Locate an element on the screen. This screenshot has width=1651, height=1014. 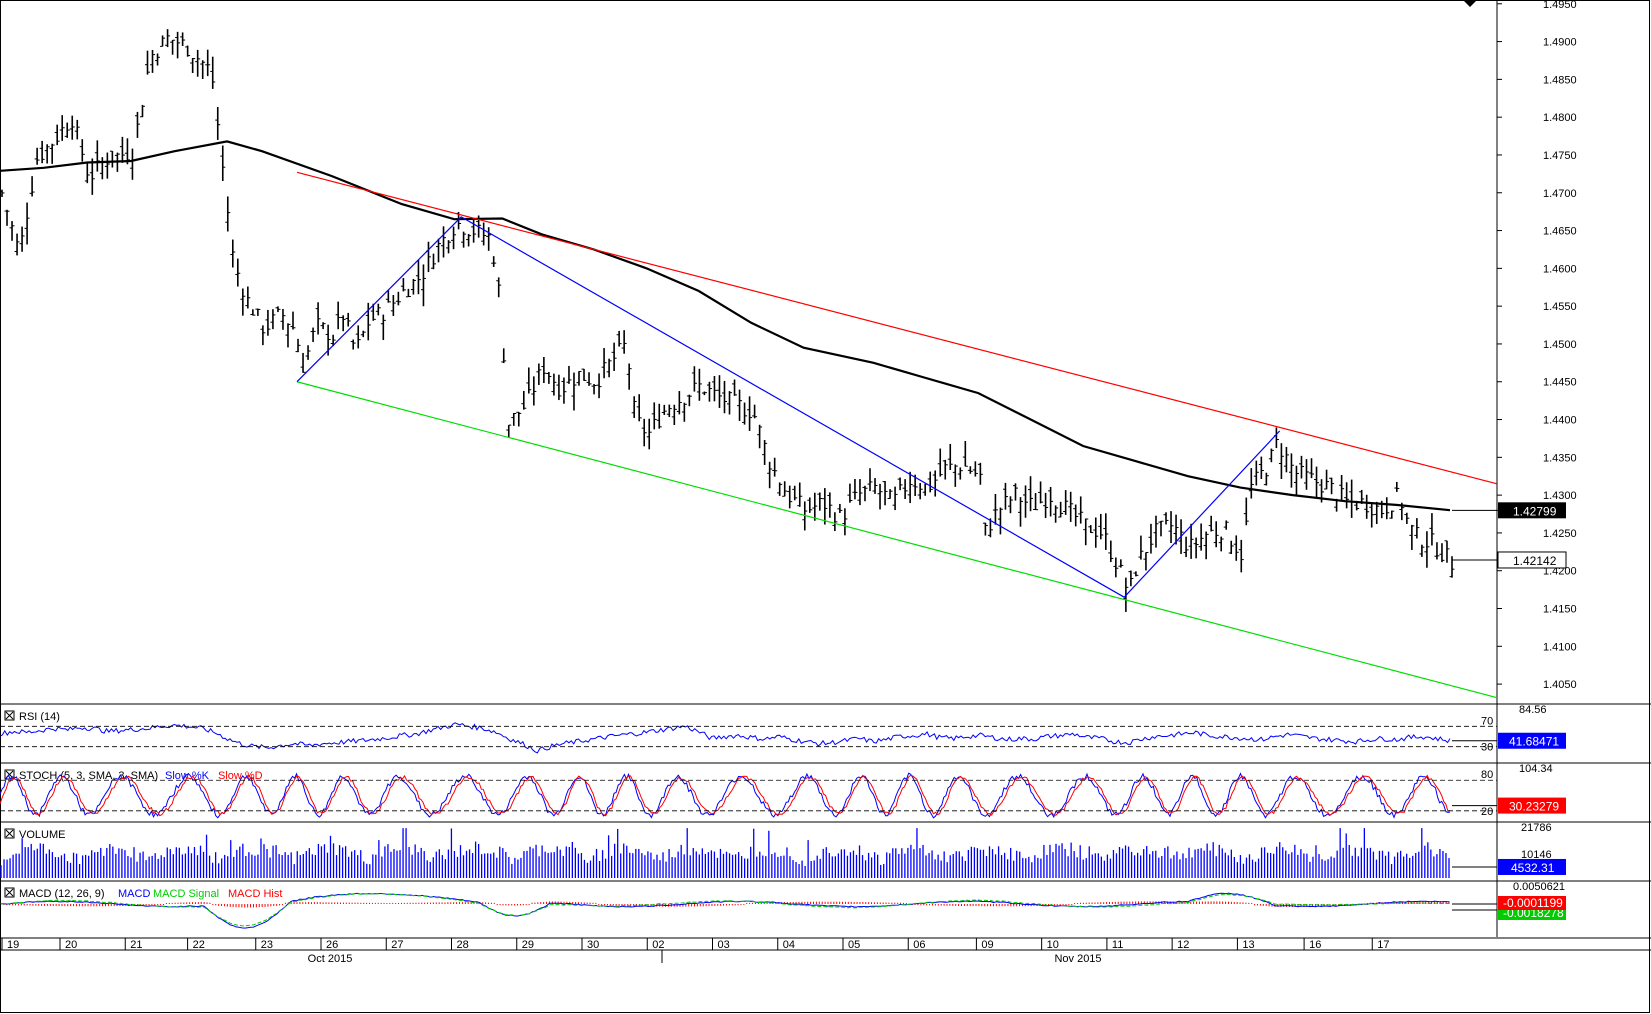
rsi-close-icon is located at coordinates (9, 715).